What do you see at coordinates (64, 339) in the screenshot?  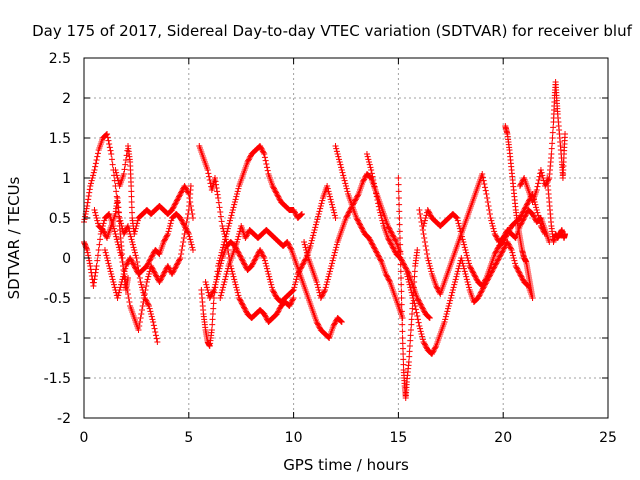 I see `y-tick-label: -1` at bounding box center [64, 339].